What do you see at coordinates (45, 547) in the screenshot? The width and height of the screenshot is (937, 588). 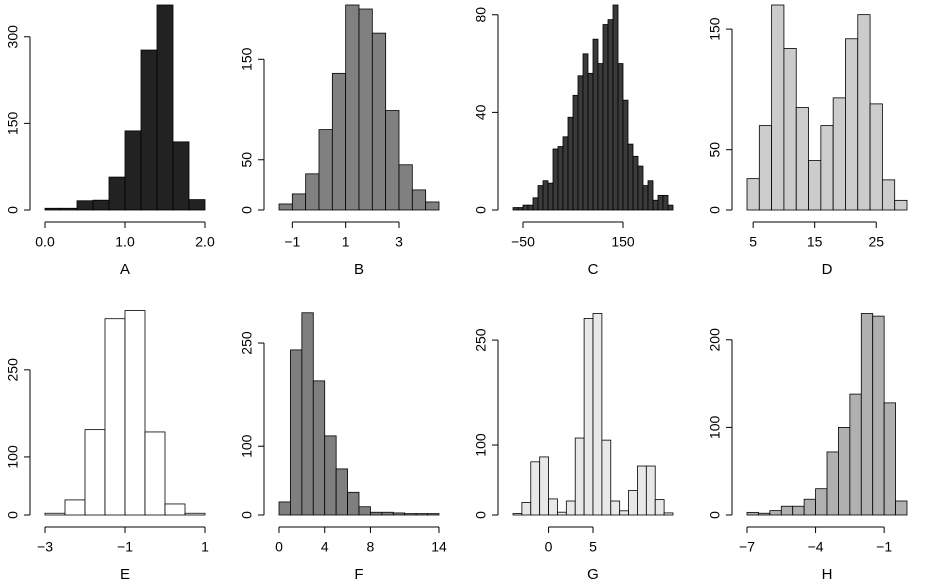 I see `x-tick-label: −3` at bounding box center [45, 547].